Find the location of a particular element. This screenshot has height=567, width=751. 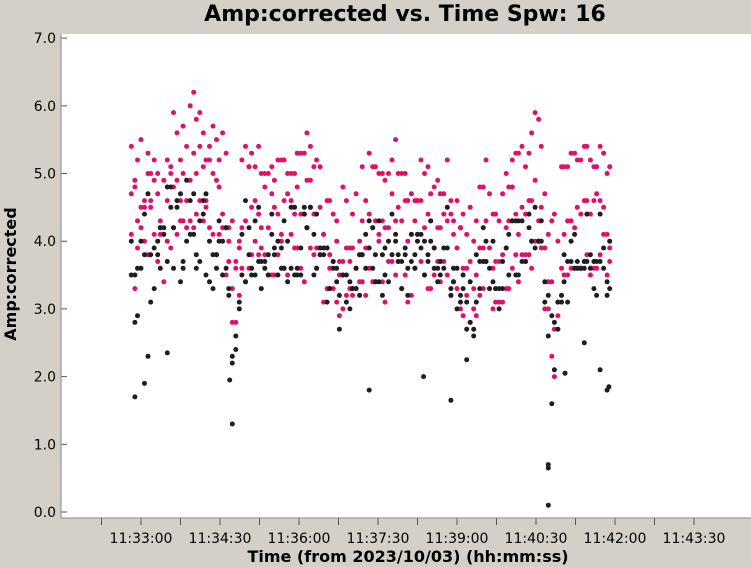

y-tick-label: 7.0 is located at coordinates (45, 39).